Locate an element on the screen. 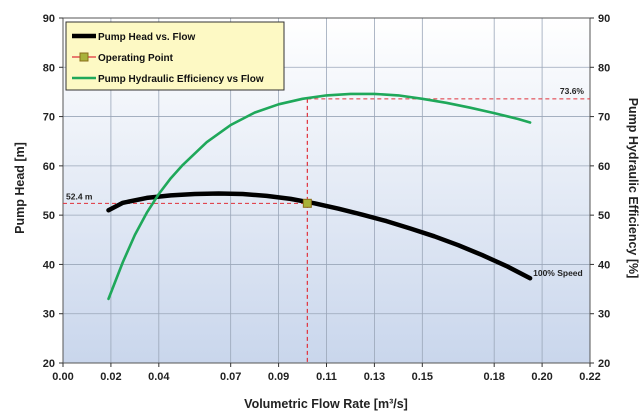 The width and height of the screenshot is (642, 412). legend-label-head: Pump Head vs. Flow is located at coordinates (146, 37).